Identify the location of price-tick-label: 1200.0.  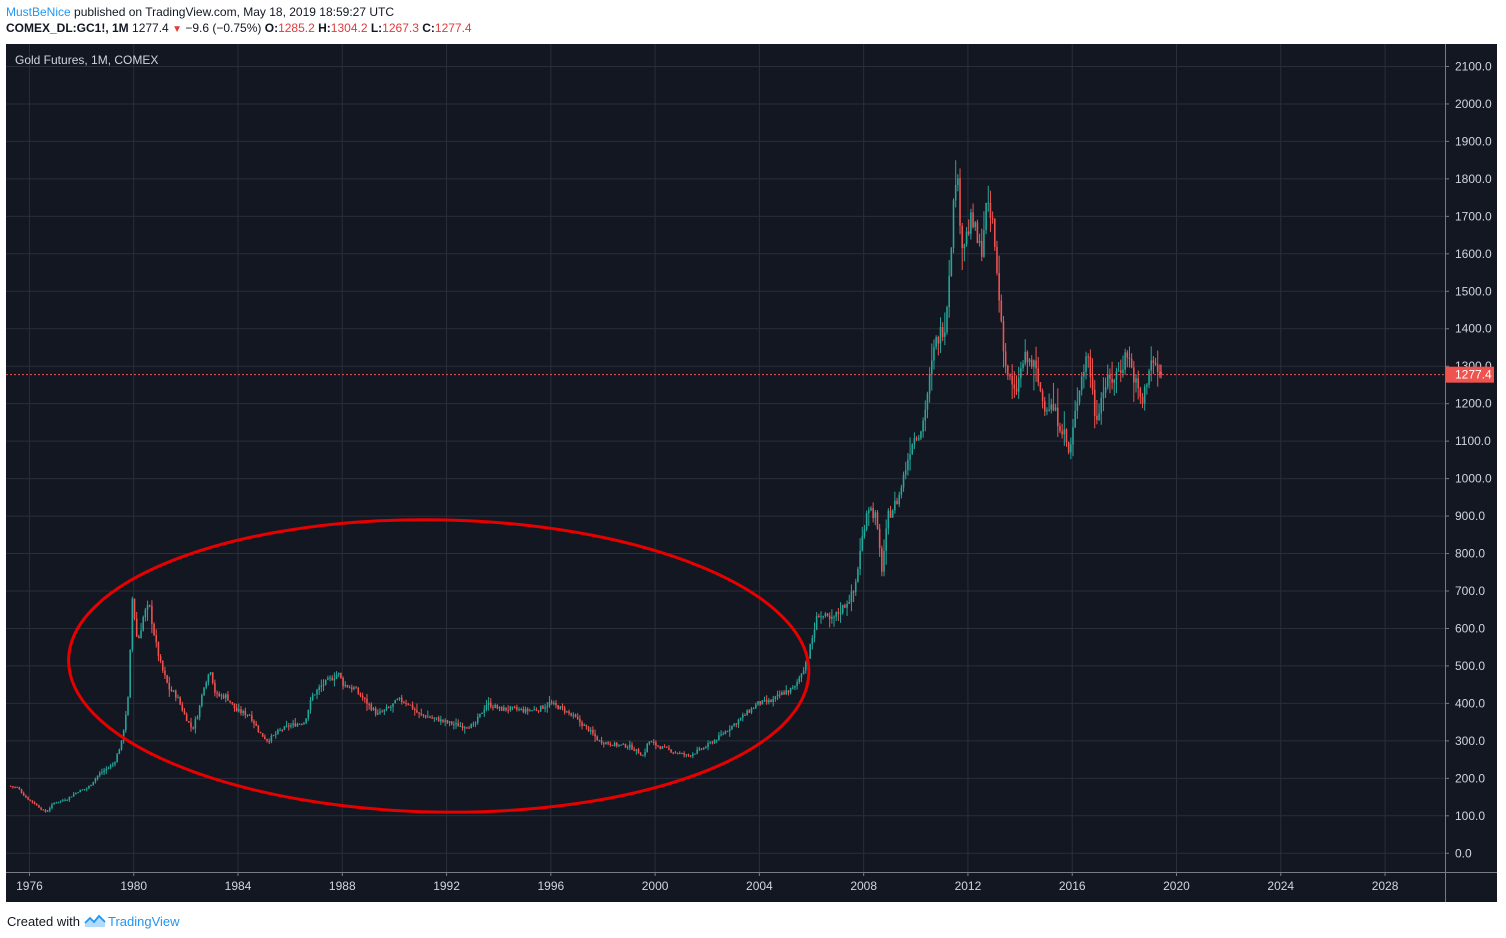
(1473, 404).